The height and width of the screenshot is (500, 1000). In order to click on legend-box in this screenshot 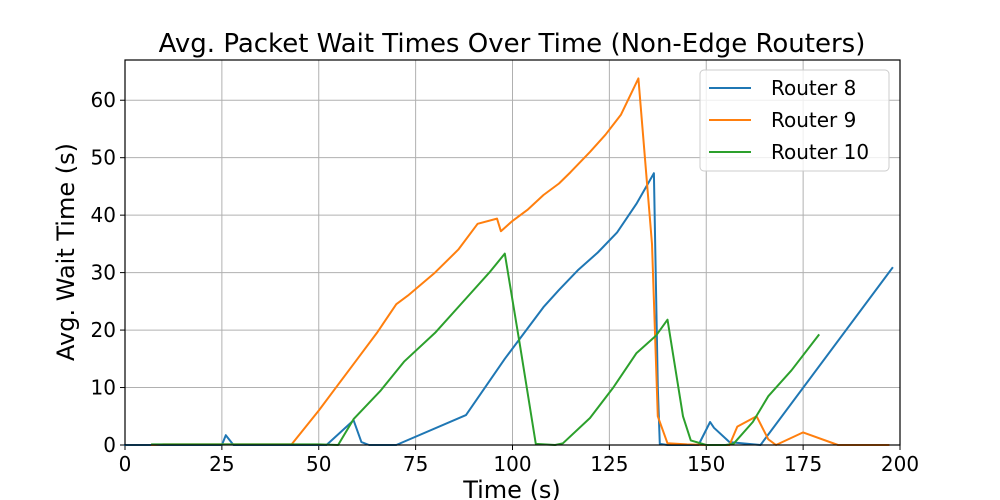, I will do `click(794, 120)`.